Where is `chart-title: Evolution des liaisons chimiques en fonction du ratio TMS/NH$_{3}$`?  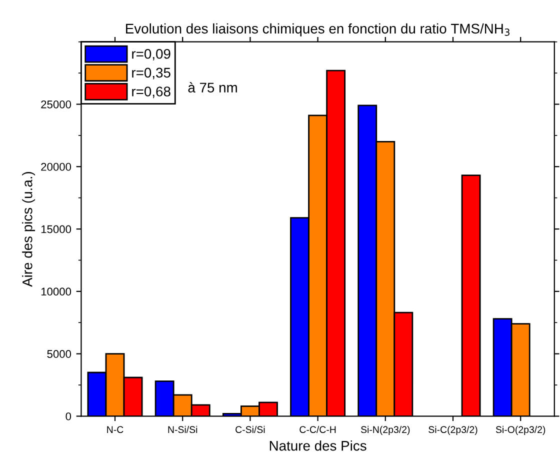 chart-title: Evolution des liaisons chimiques en fonction du ratio TMS/NH$_{3}$ is located at coordinates (318, 29).